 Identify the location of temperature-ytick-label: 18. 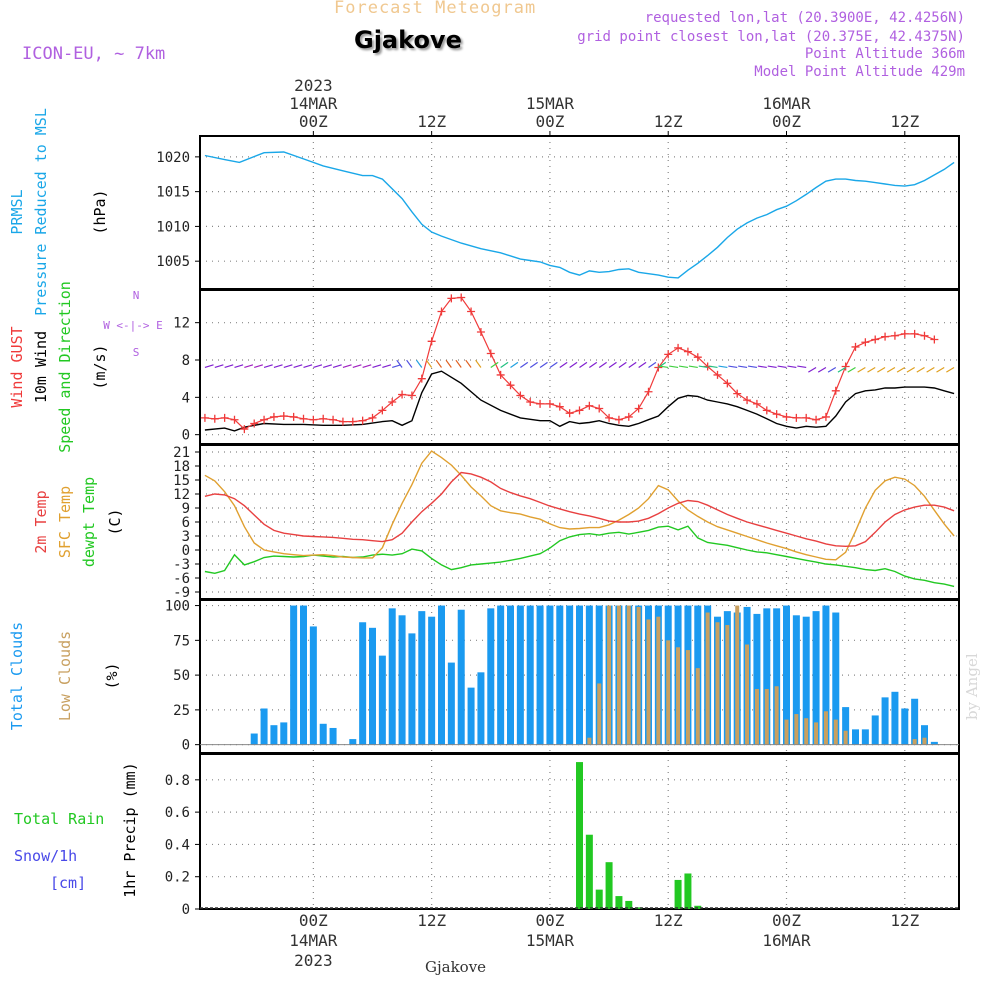
(181, 467).